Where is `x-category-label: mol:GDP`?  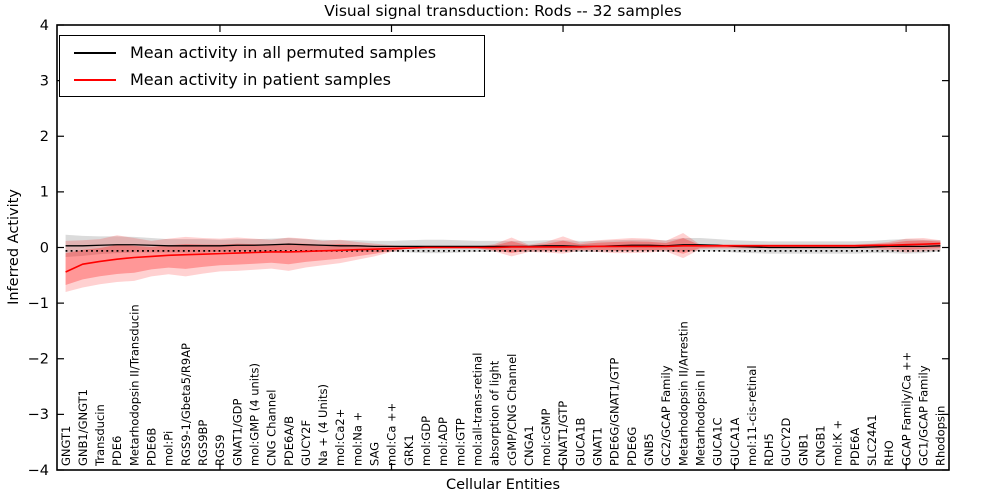
x-category-label: mol:GDP is located at coordinates (426, 441).